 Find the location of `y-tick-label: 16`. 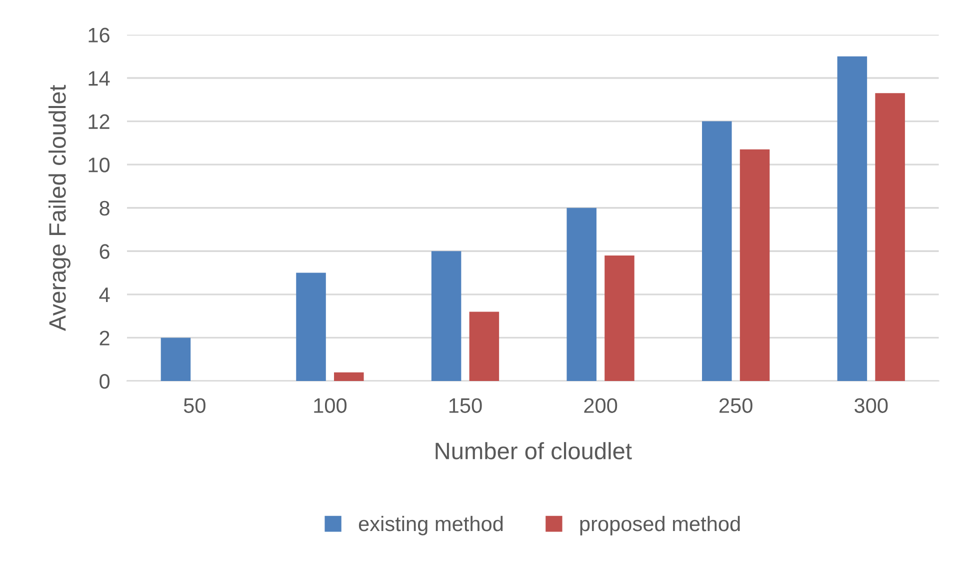

y-tick-label: 16 is located at coordinates (99, 35).